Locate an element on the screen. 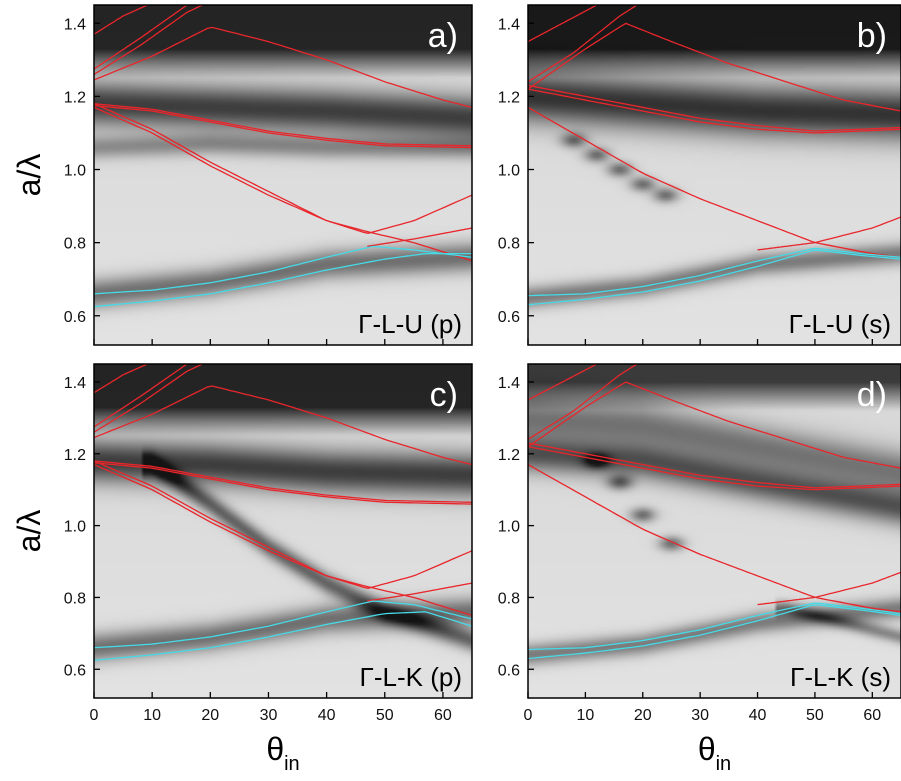 The height and width of the screenshot is (781, 901). panel-tag: Γ-L-K (s) is located at coordinates (840, 677).